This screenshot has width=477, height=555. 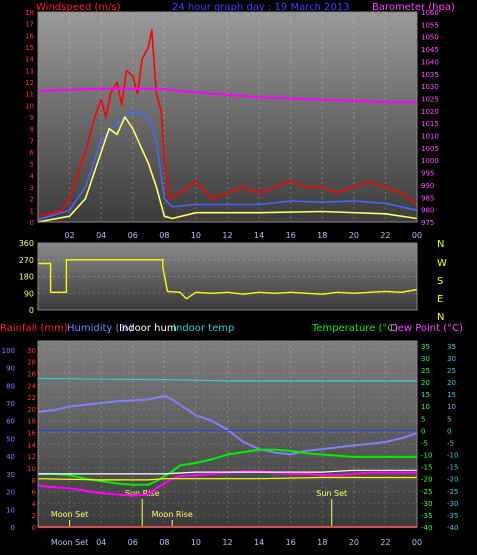 What do you see at coordinates (32, 165) in the screenshot?
I see `windspeed-tick-label: 5` at bounding box center [32, 165].